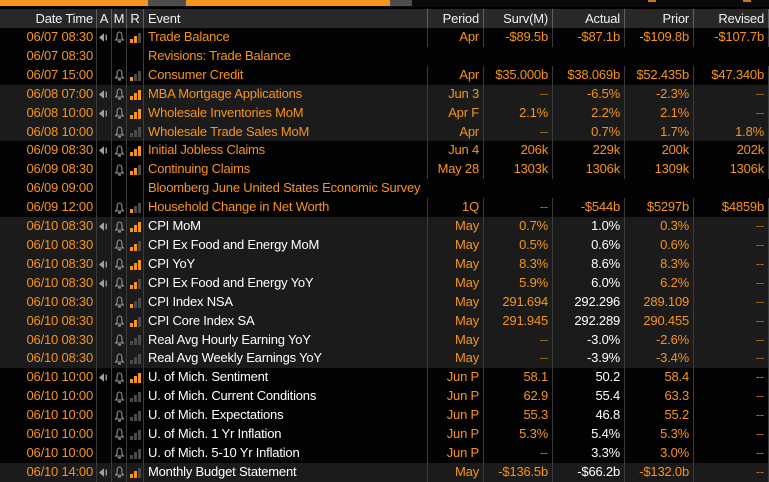 The image size is (769, 482). What do you see at coordinates (285, 472) in the screenshot?
I see `event-name: Monthly Budget Statement` at bounding box center [285, 472].